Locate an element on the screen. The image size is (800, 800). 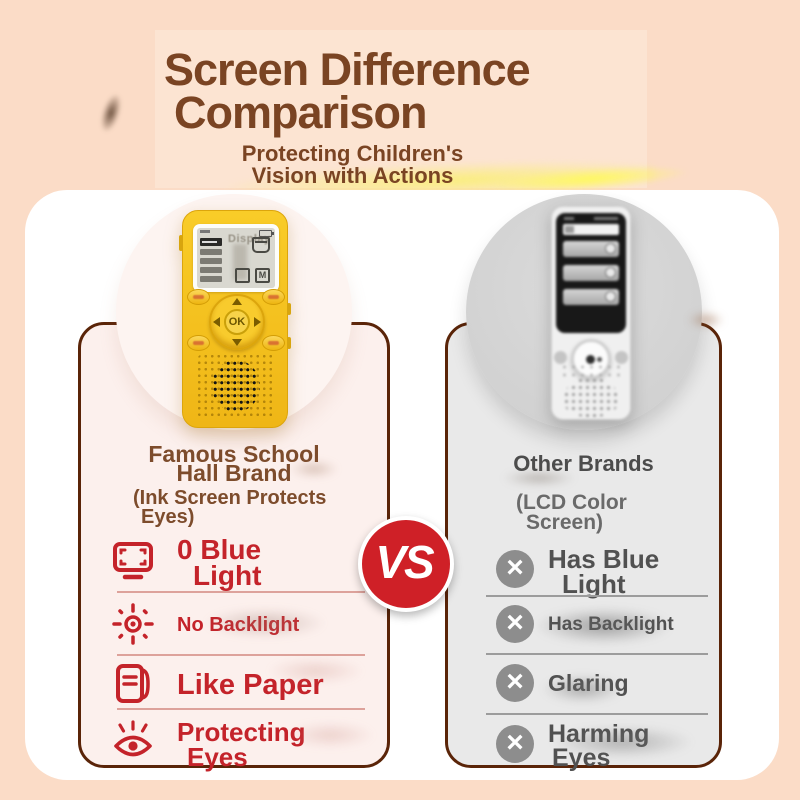
lcd-screen is located at coordinates (591, 273).